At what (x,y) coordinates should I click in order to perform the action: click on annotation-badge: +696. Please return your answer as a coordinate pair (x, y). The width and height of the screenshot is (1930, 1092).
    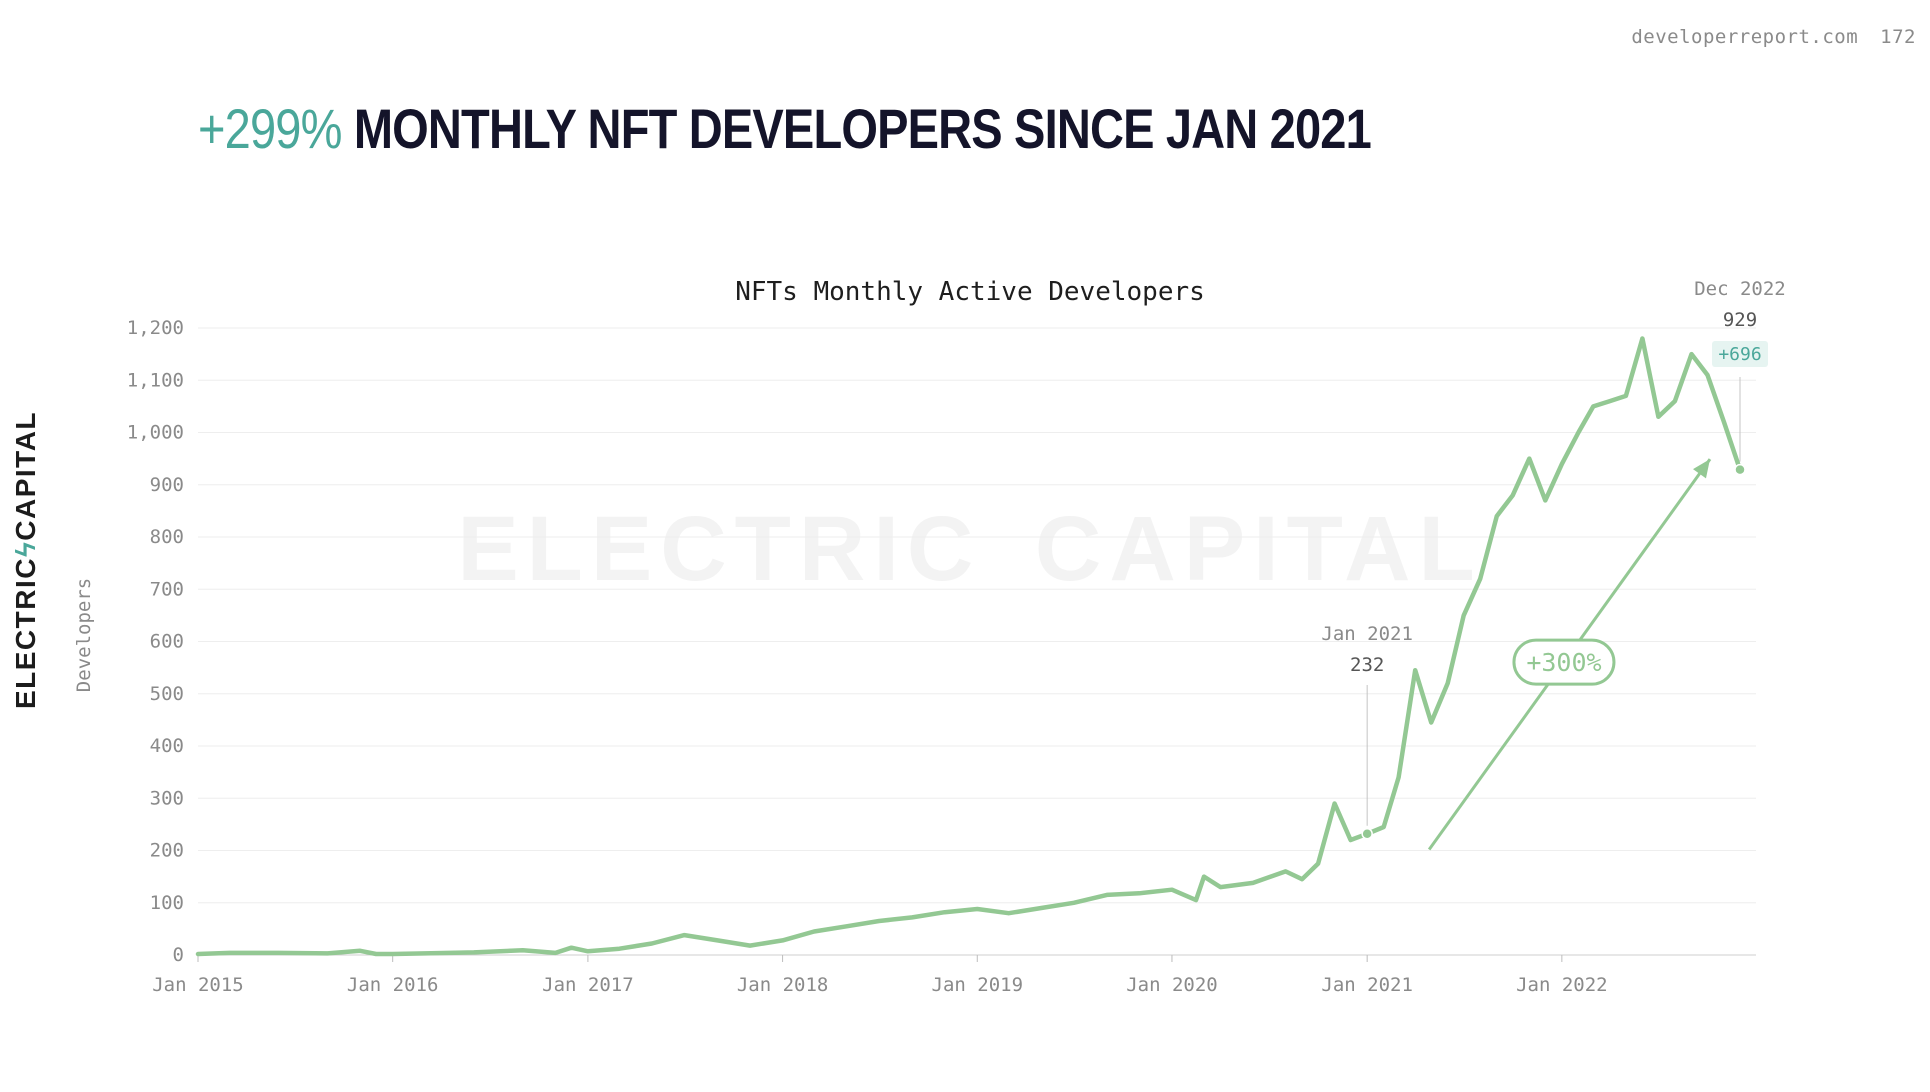
    Looking at the image, I should click on (1739, 354).